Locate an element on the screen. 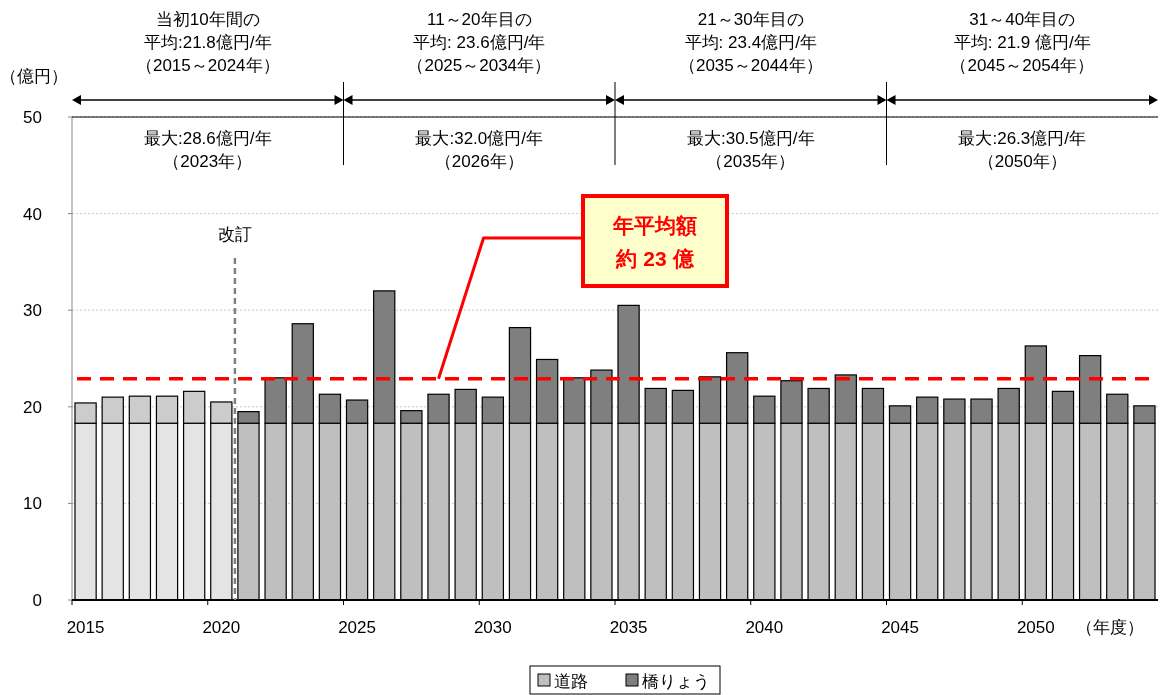 The height and width of the screenshot is (695, 1160). annotation: （2023年） is located at coordinates (208, 161).